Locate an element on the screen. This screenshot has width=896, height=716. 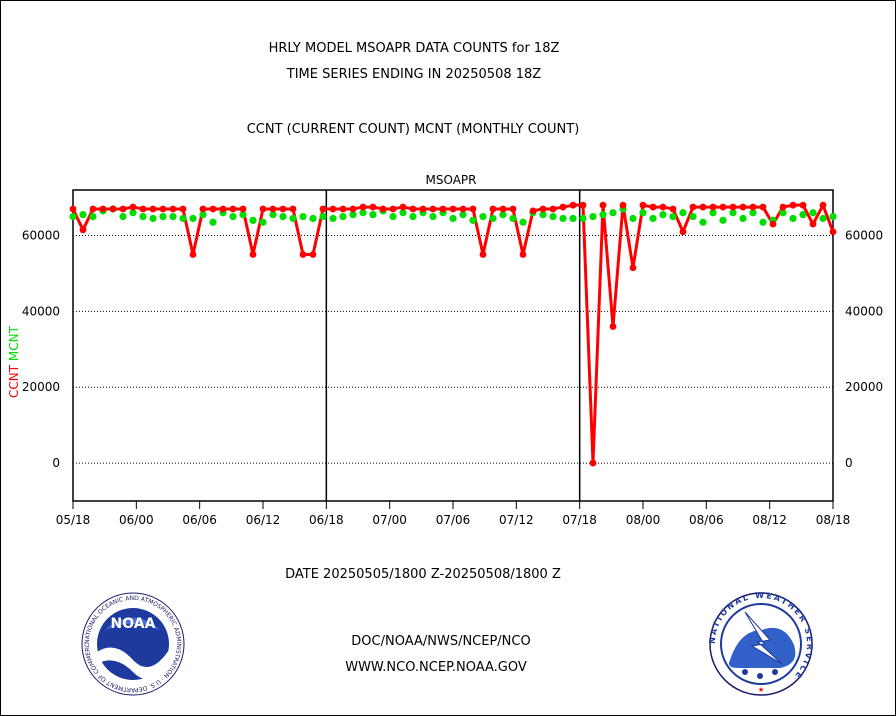
y-axis-label: CCNT MCNT is located at coordinates (14, 361).